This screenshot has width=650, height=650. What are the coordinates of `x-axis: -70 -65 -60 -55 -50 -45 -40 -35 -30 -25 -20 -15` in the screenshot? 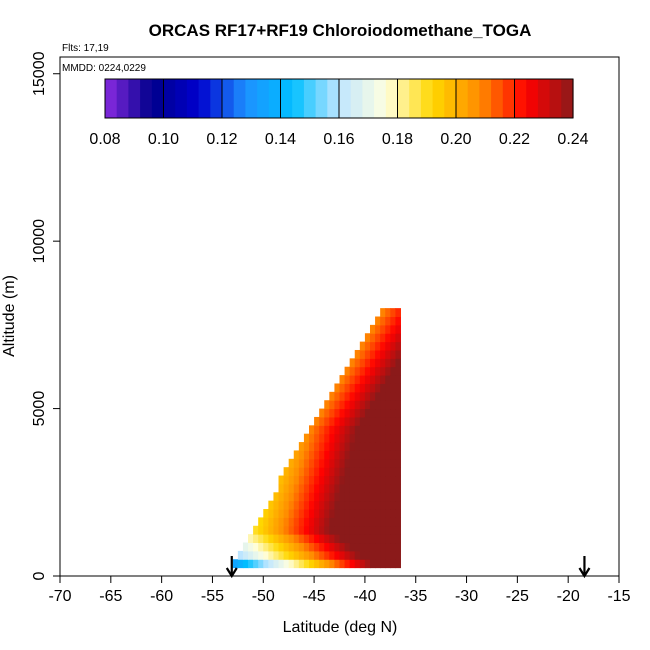 It's located at (339, 590).